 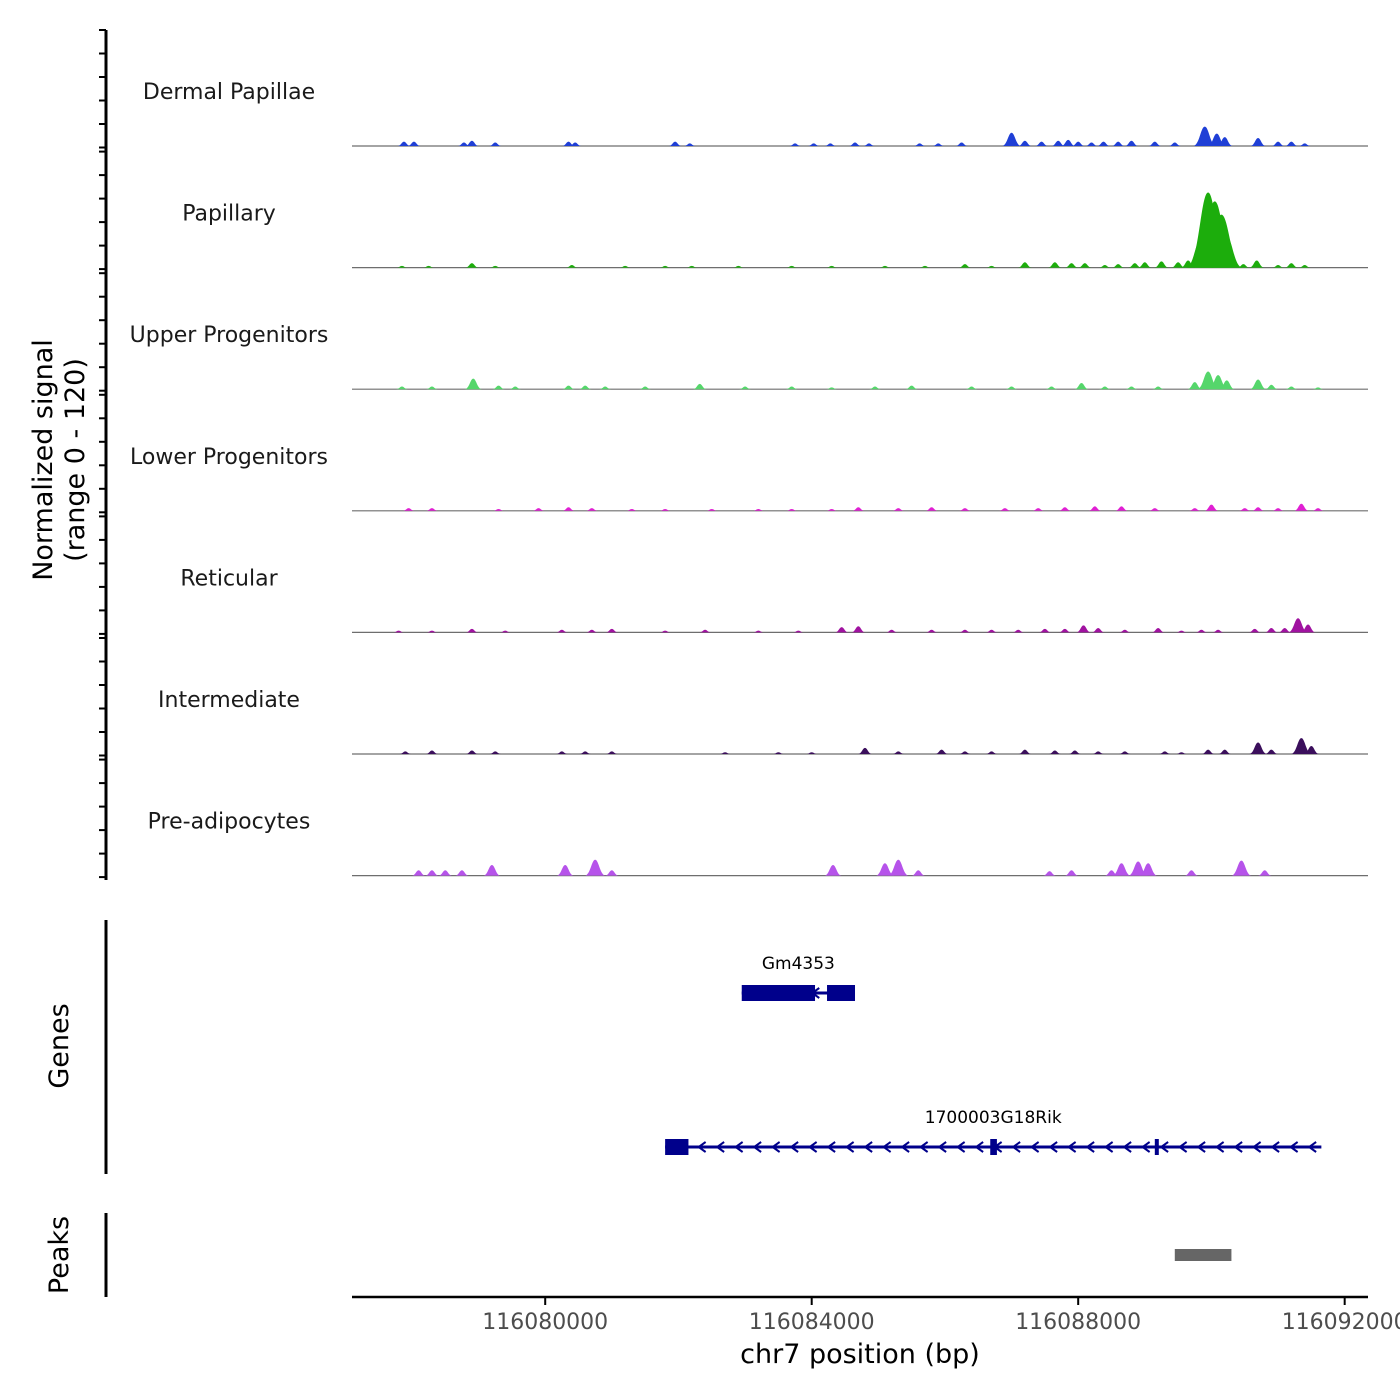 I want to click on track-label: Intermediate, so click(x=229, y=700).